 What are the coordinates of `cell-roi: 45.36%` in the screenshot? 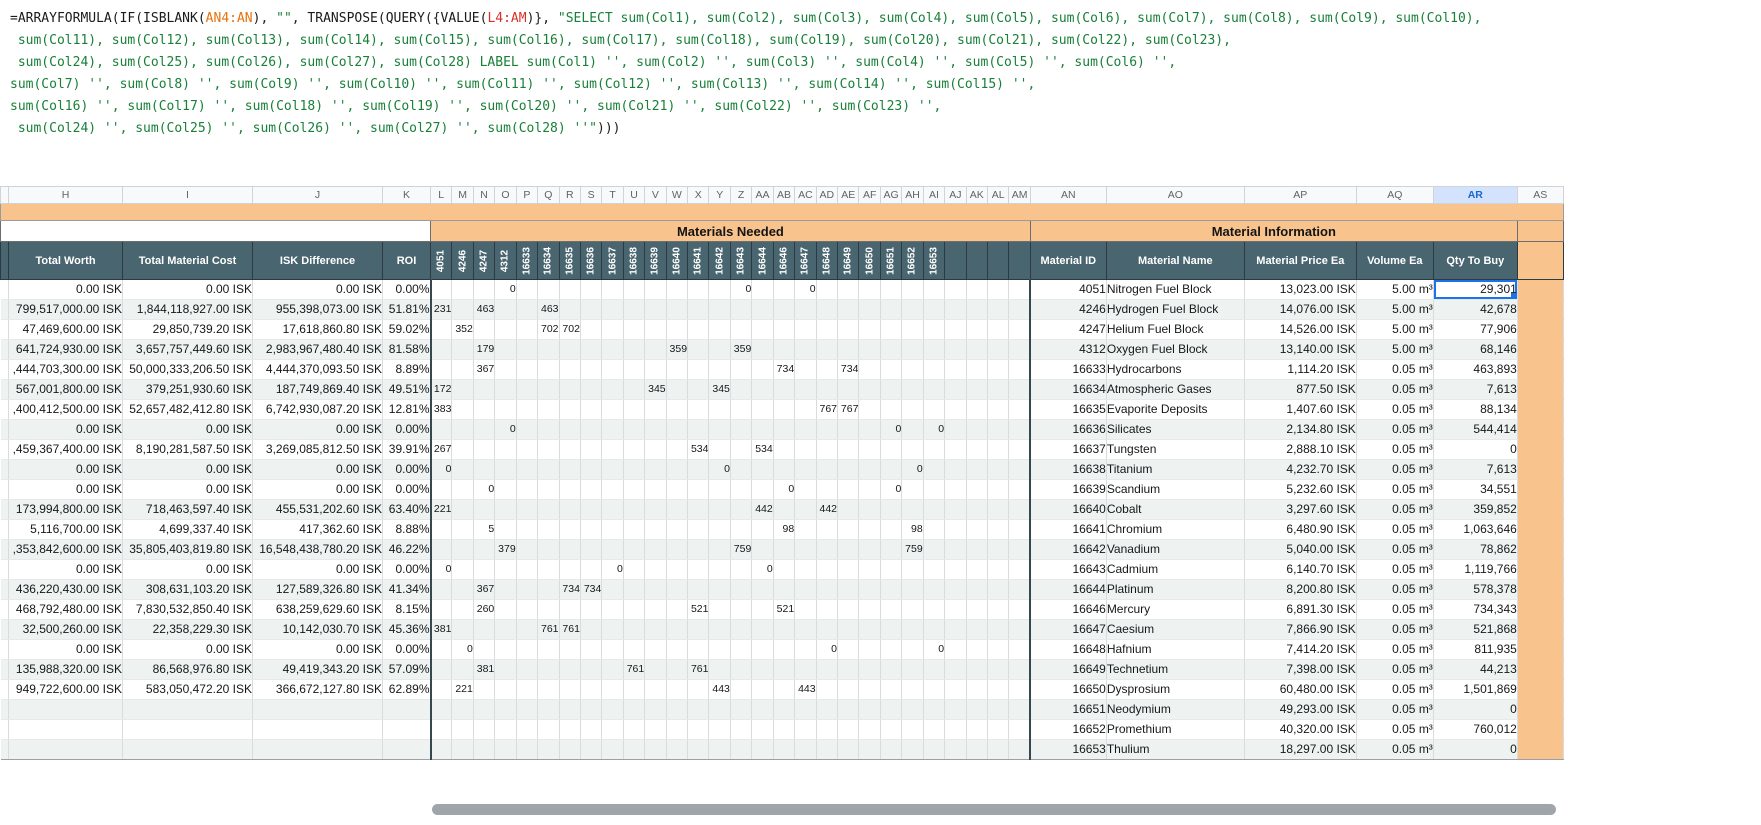 It's located at (406, 629).